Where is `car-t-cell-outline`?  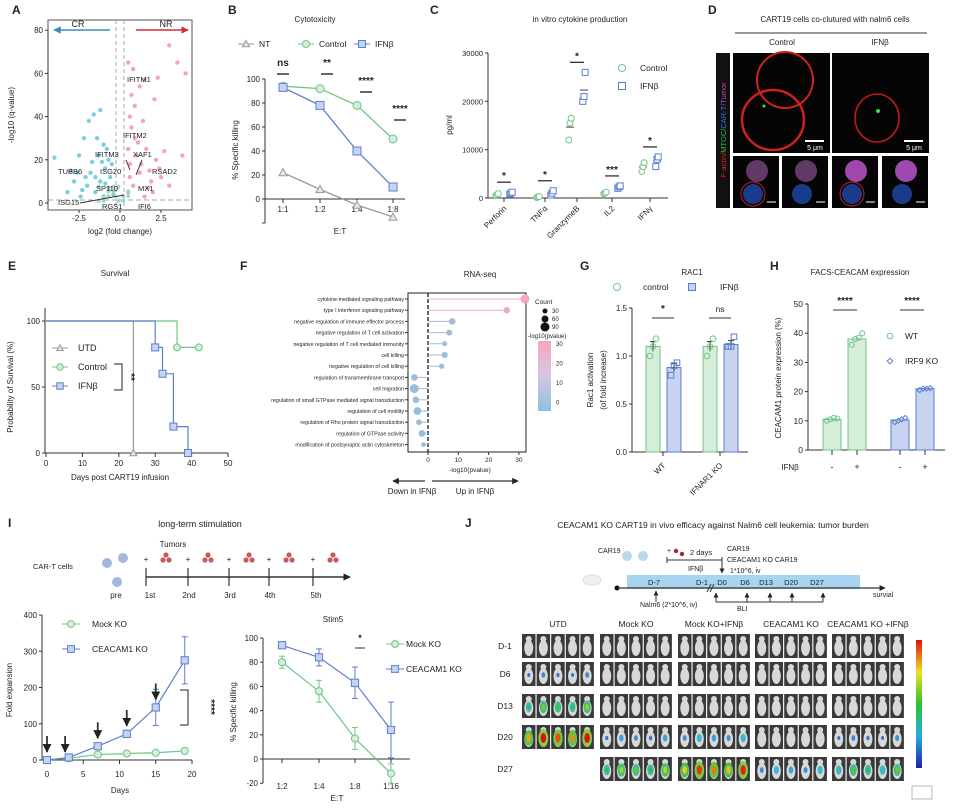 car-t-cell-outline is located at coordinates (877, 118).